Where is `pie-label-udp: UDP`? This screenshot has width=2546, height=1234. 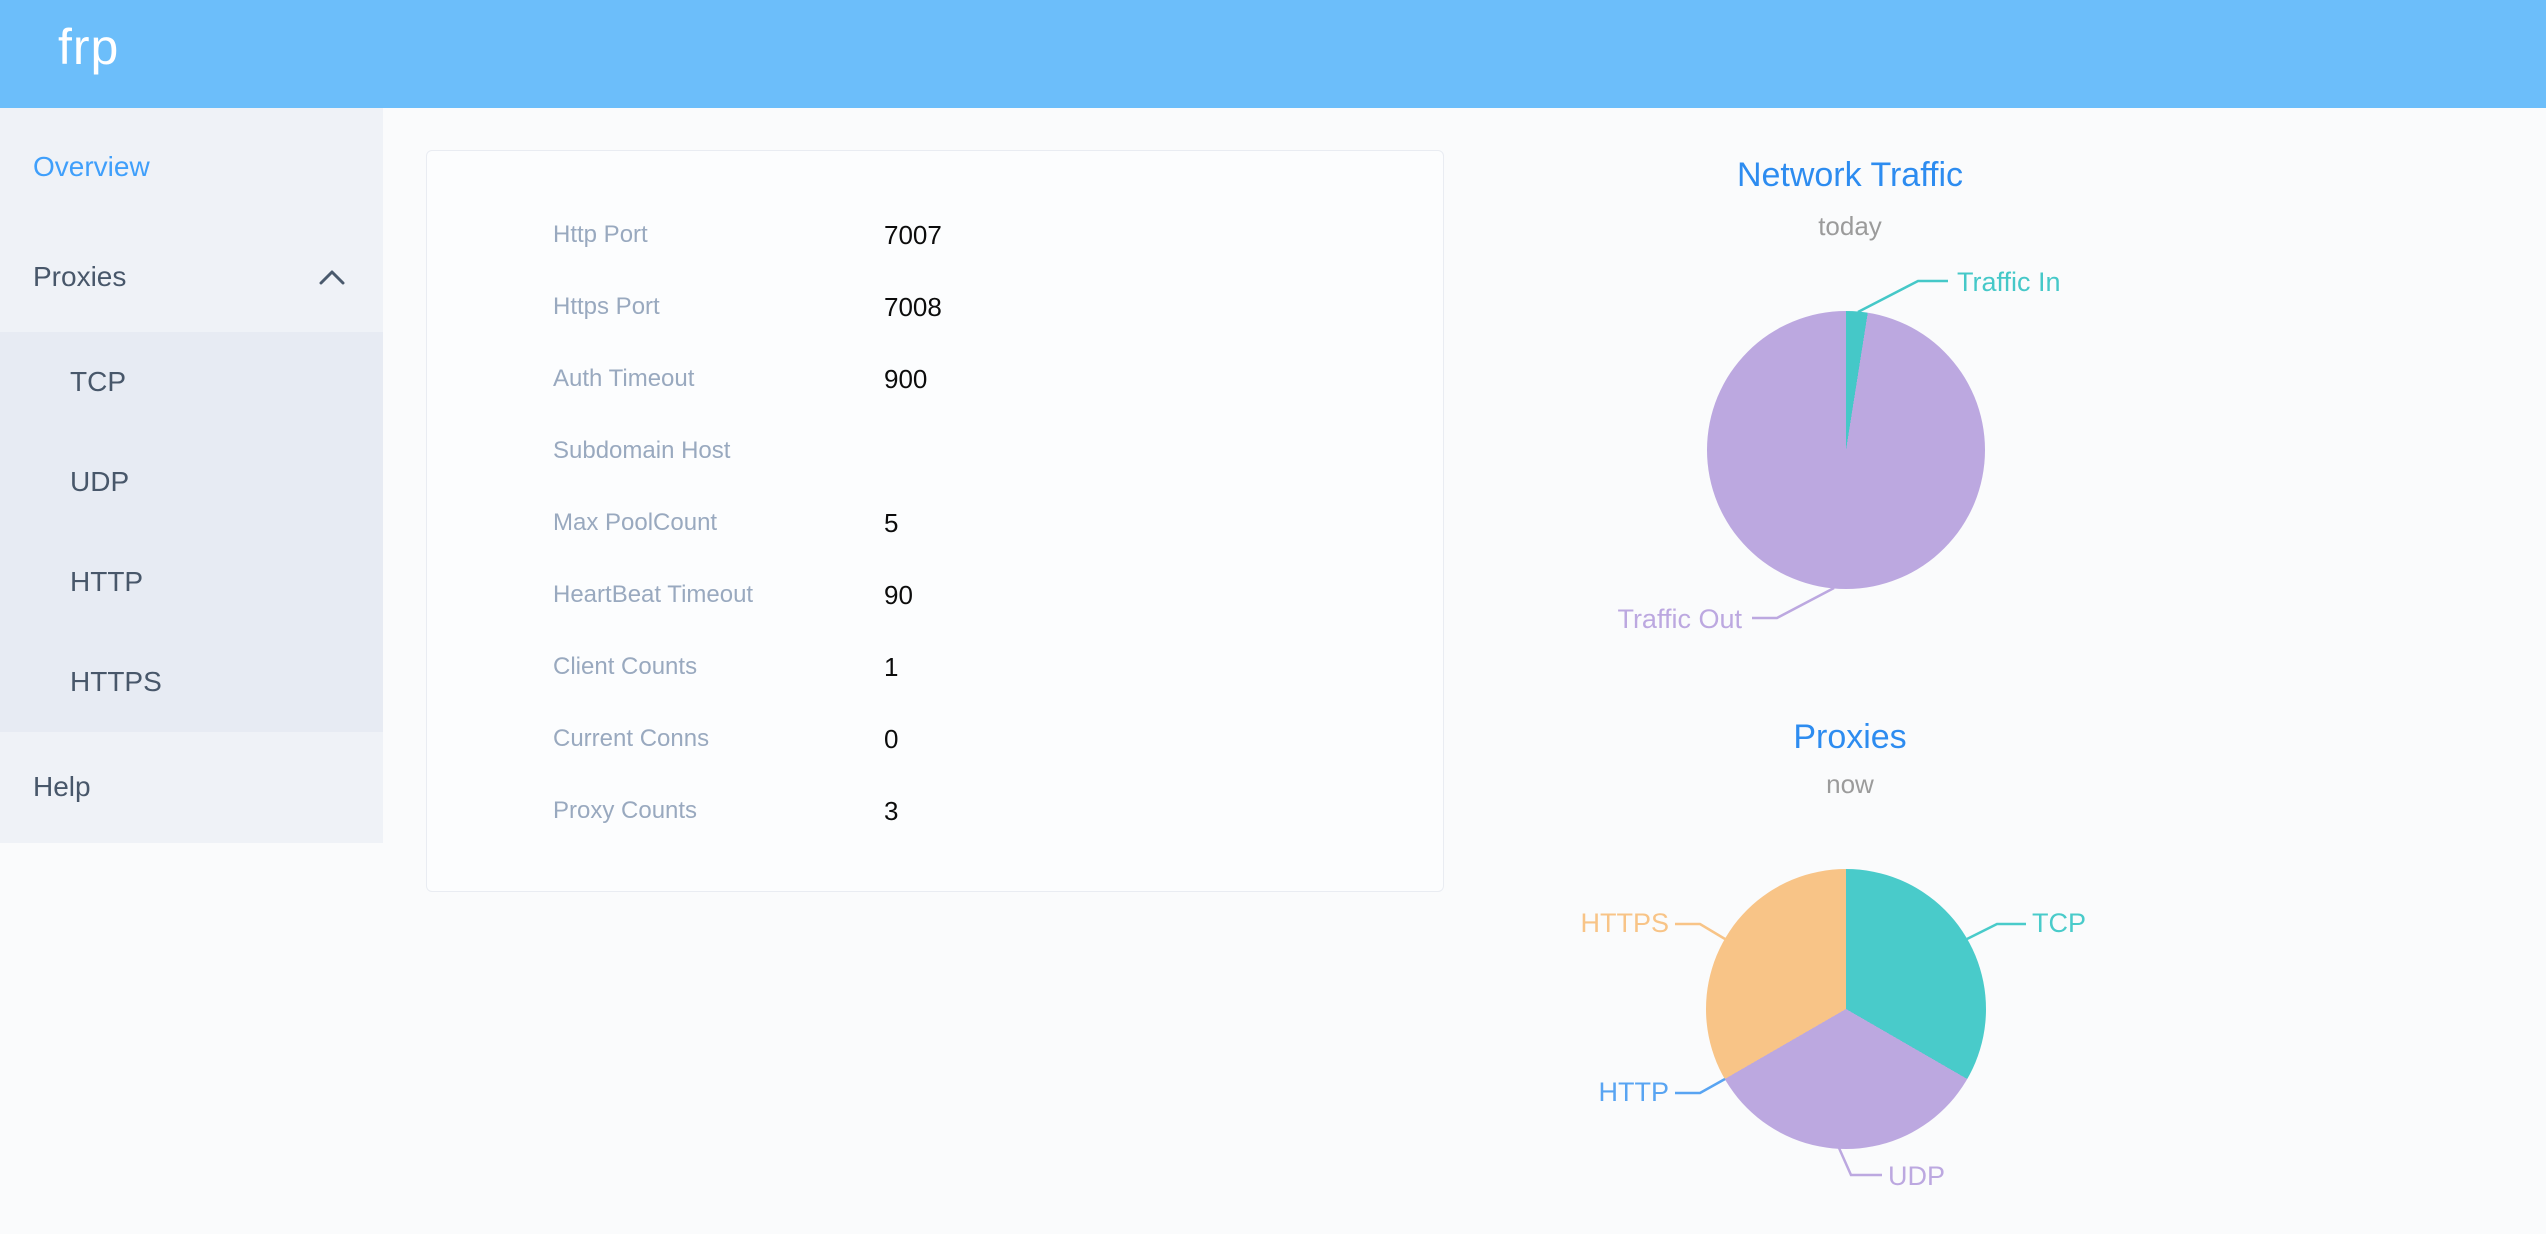
pie-label-udp: UDP is located at coordinates (1917, 1176).